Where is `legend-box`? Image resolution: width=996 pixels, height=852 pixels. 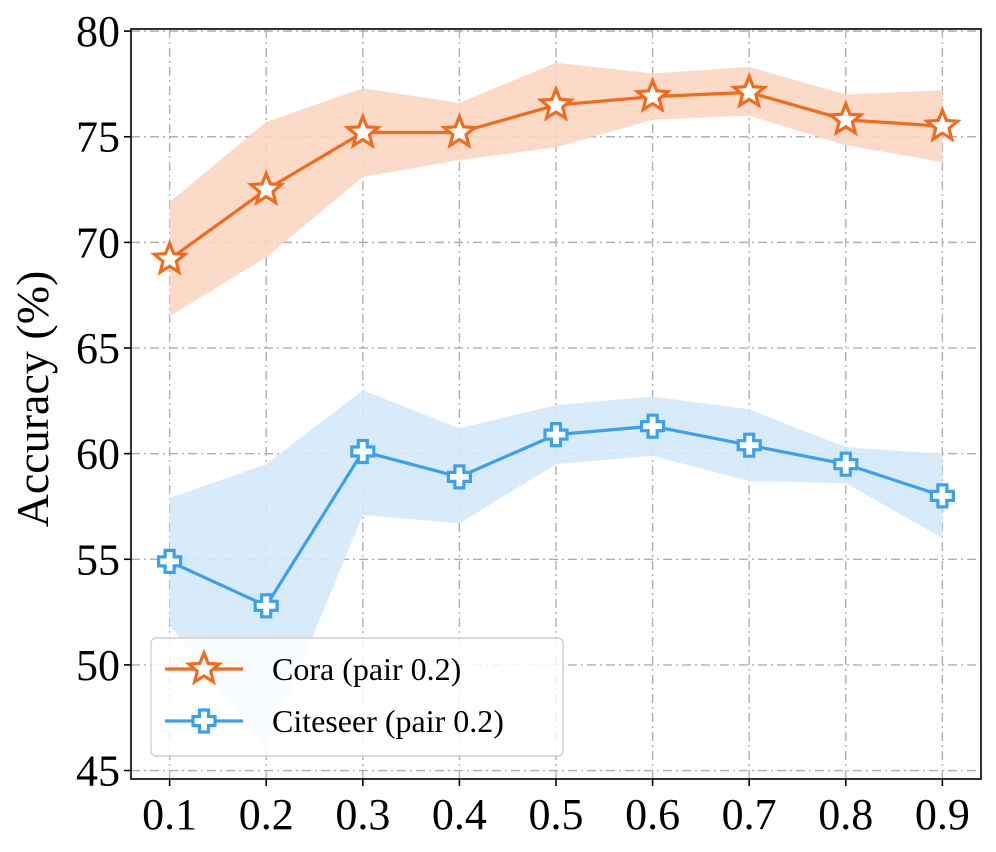
legend-box is located at coordinates (357, 697).